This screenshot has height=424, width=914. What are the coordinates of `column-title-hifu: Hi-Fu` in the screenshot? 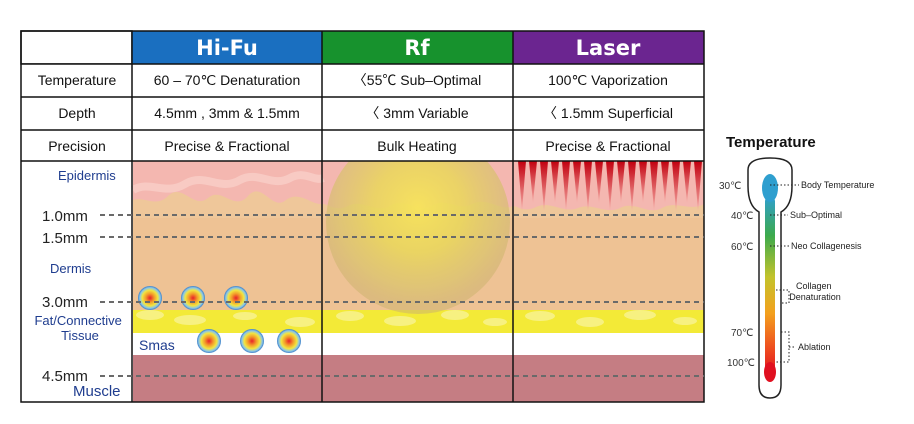 It's located at (227, 48).